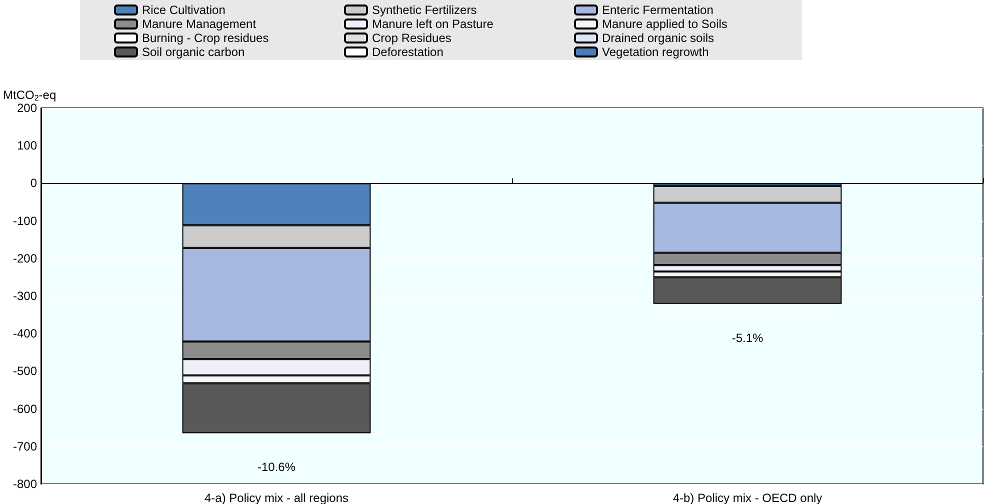 The width and height of the screenshot is (986, 504). What do you see at coordinates (665, 24) in the screenshot?
I see `legend-label: Manure applied to Soils` at bounding box center [665, 24].